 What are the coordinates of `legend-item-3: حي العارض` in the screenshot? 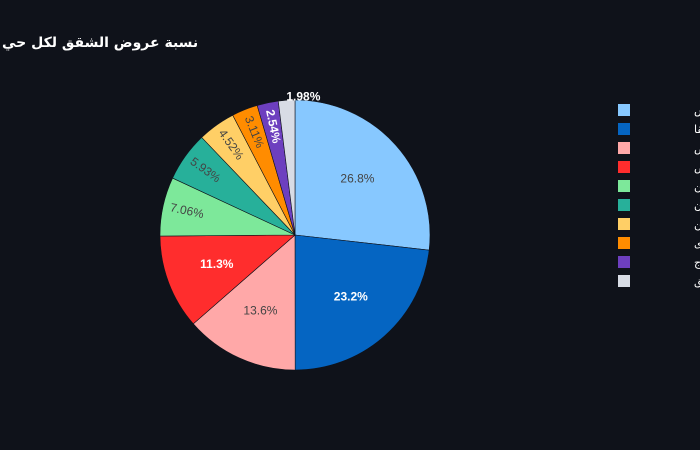 It's located at (659, 148).